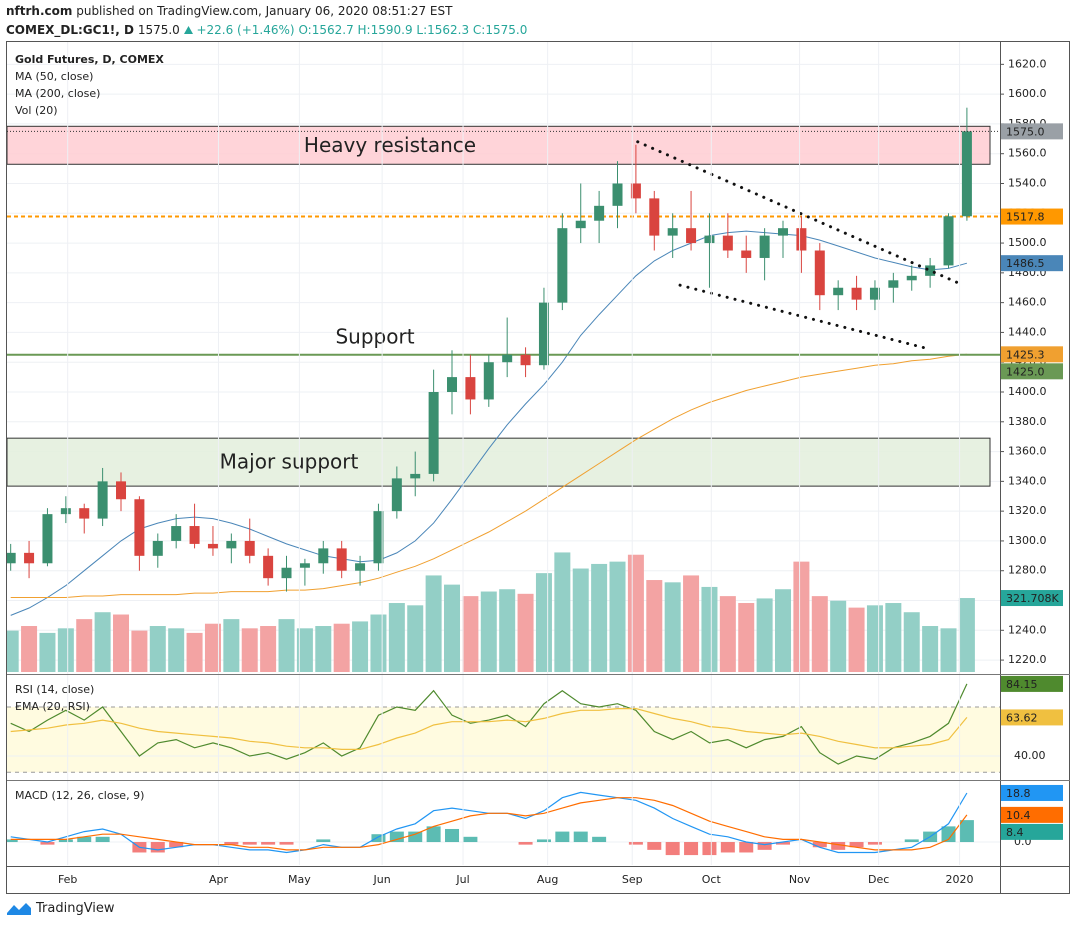 This screenshot has height=929, width=1074. What do you see at coordinates (1030, 755) in the screenshot?
I see `y-tick-label: 40.00` at bounding box center [1030, 755].